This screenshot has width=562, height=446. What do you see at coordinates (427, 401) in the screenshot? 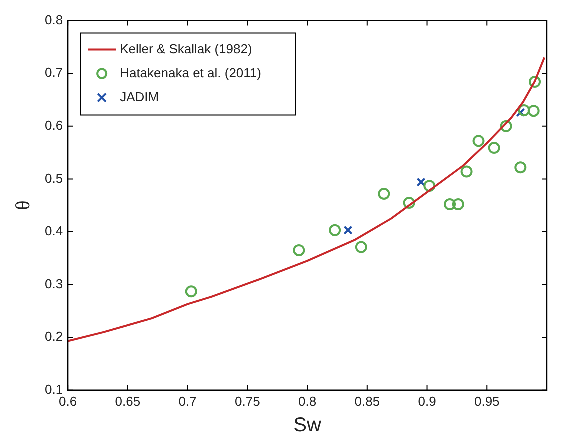
I see `x-tick-label: 0.9` at bounding box center [427, 401].